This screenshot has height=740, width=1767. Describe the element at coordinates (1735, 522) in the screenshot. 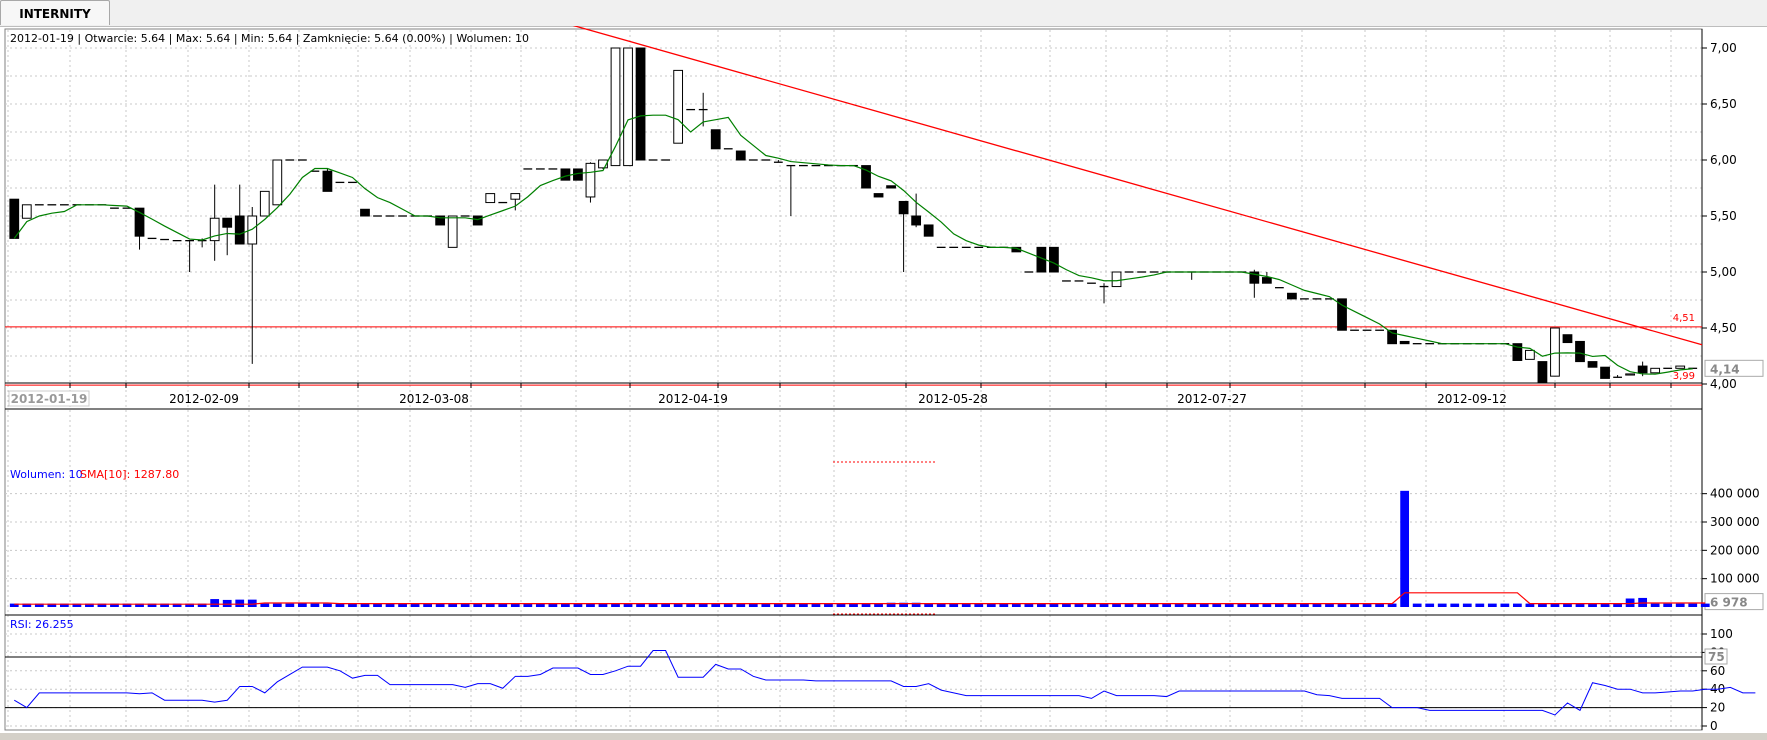

I see `volume-tick-label: 300 000` at that location.